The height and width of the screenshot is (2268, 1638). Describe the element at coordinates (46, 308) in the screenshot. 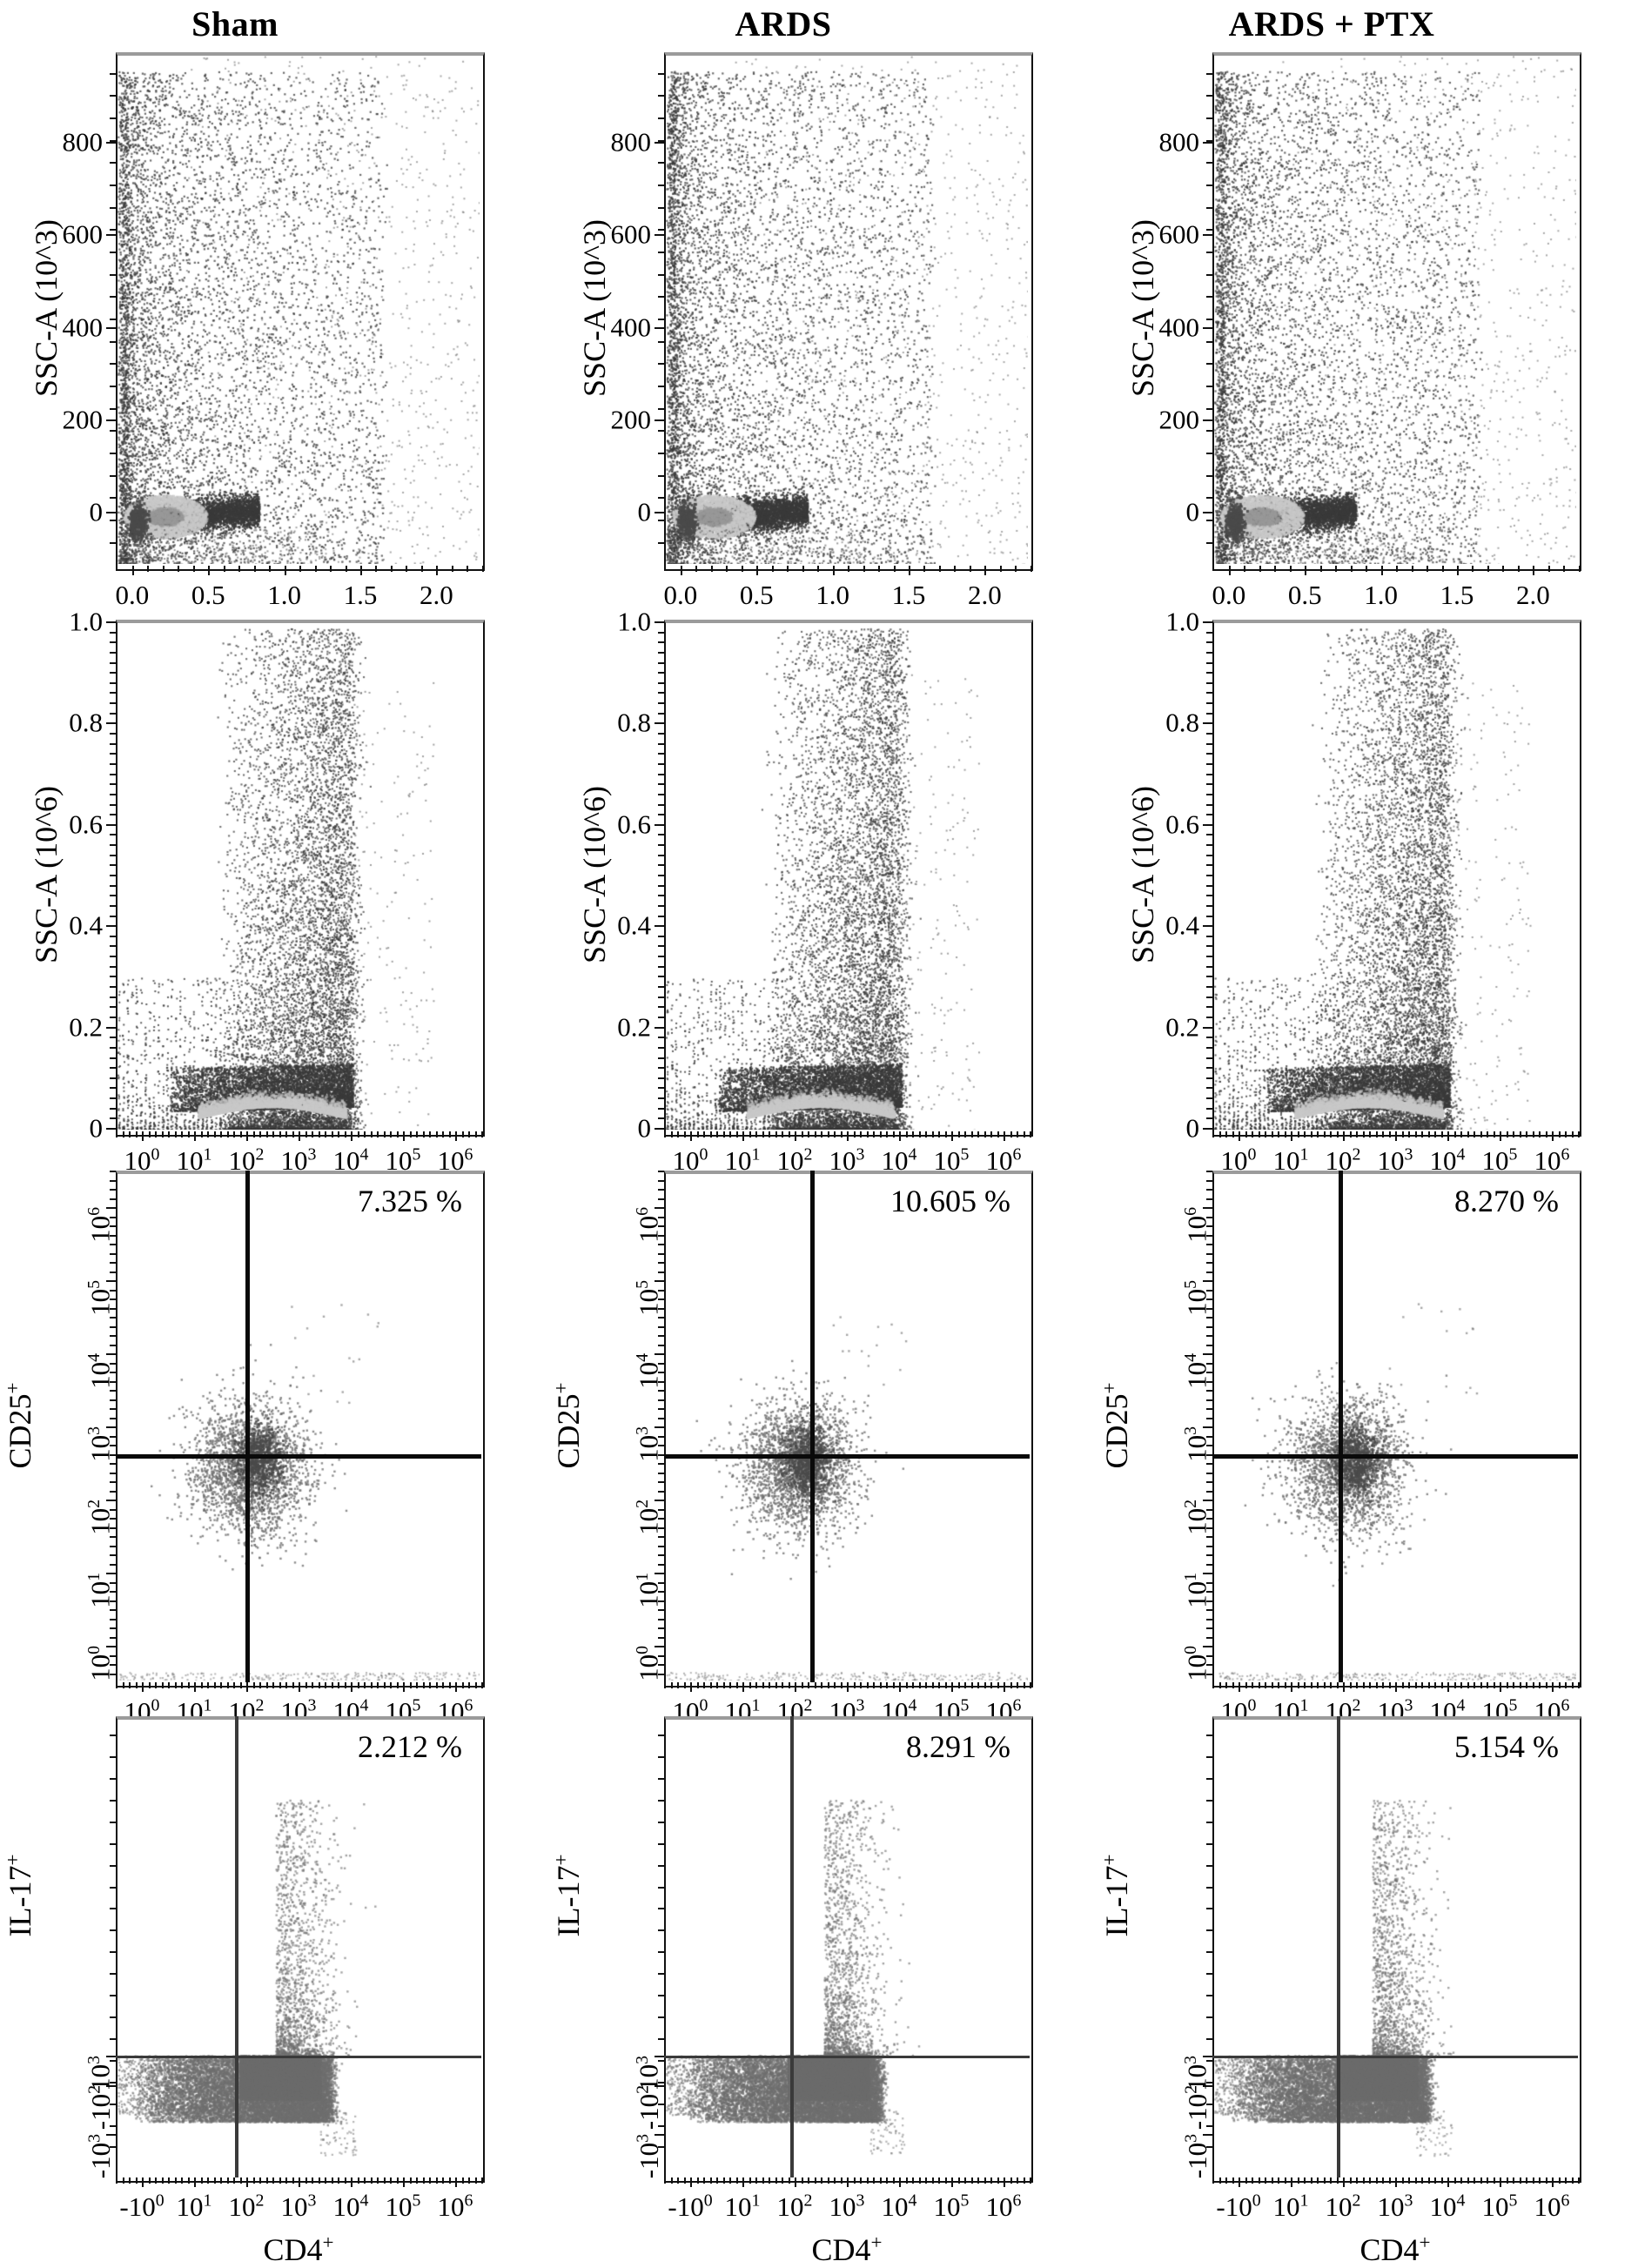

I see `y-axis-title: SSC-A (10^3)` at that location.